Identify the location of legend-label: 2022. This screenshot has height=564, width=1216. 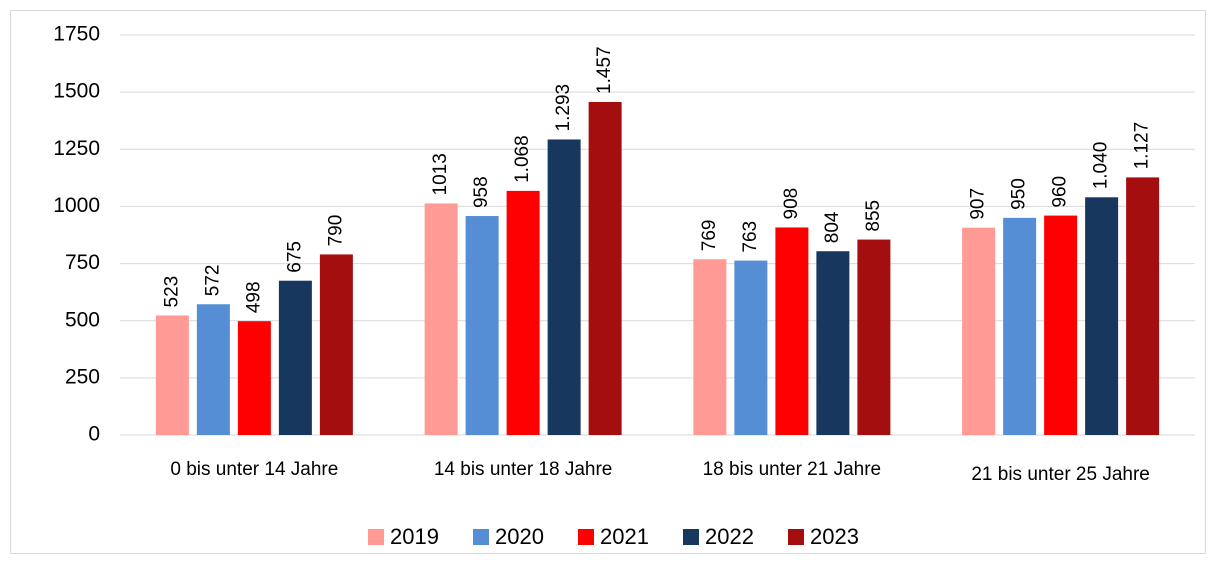
(729, 536).